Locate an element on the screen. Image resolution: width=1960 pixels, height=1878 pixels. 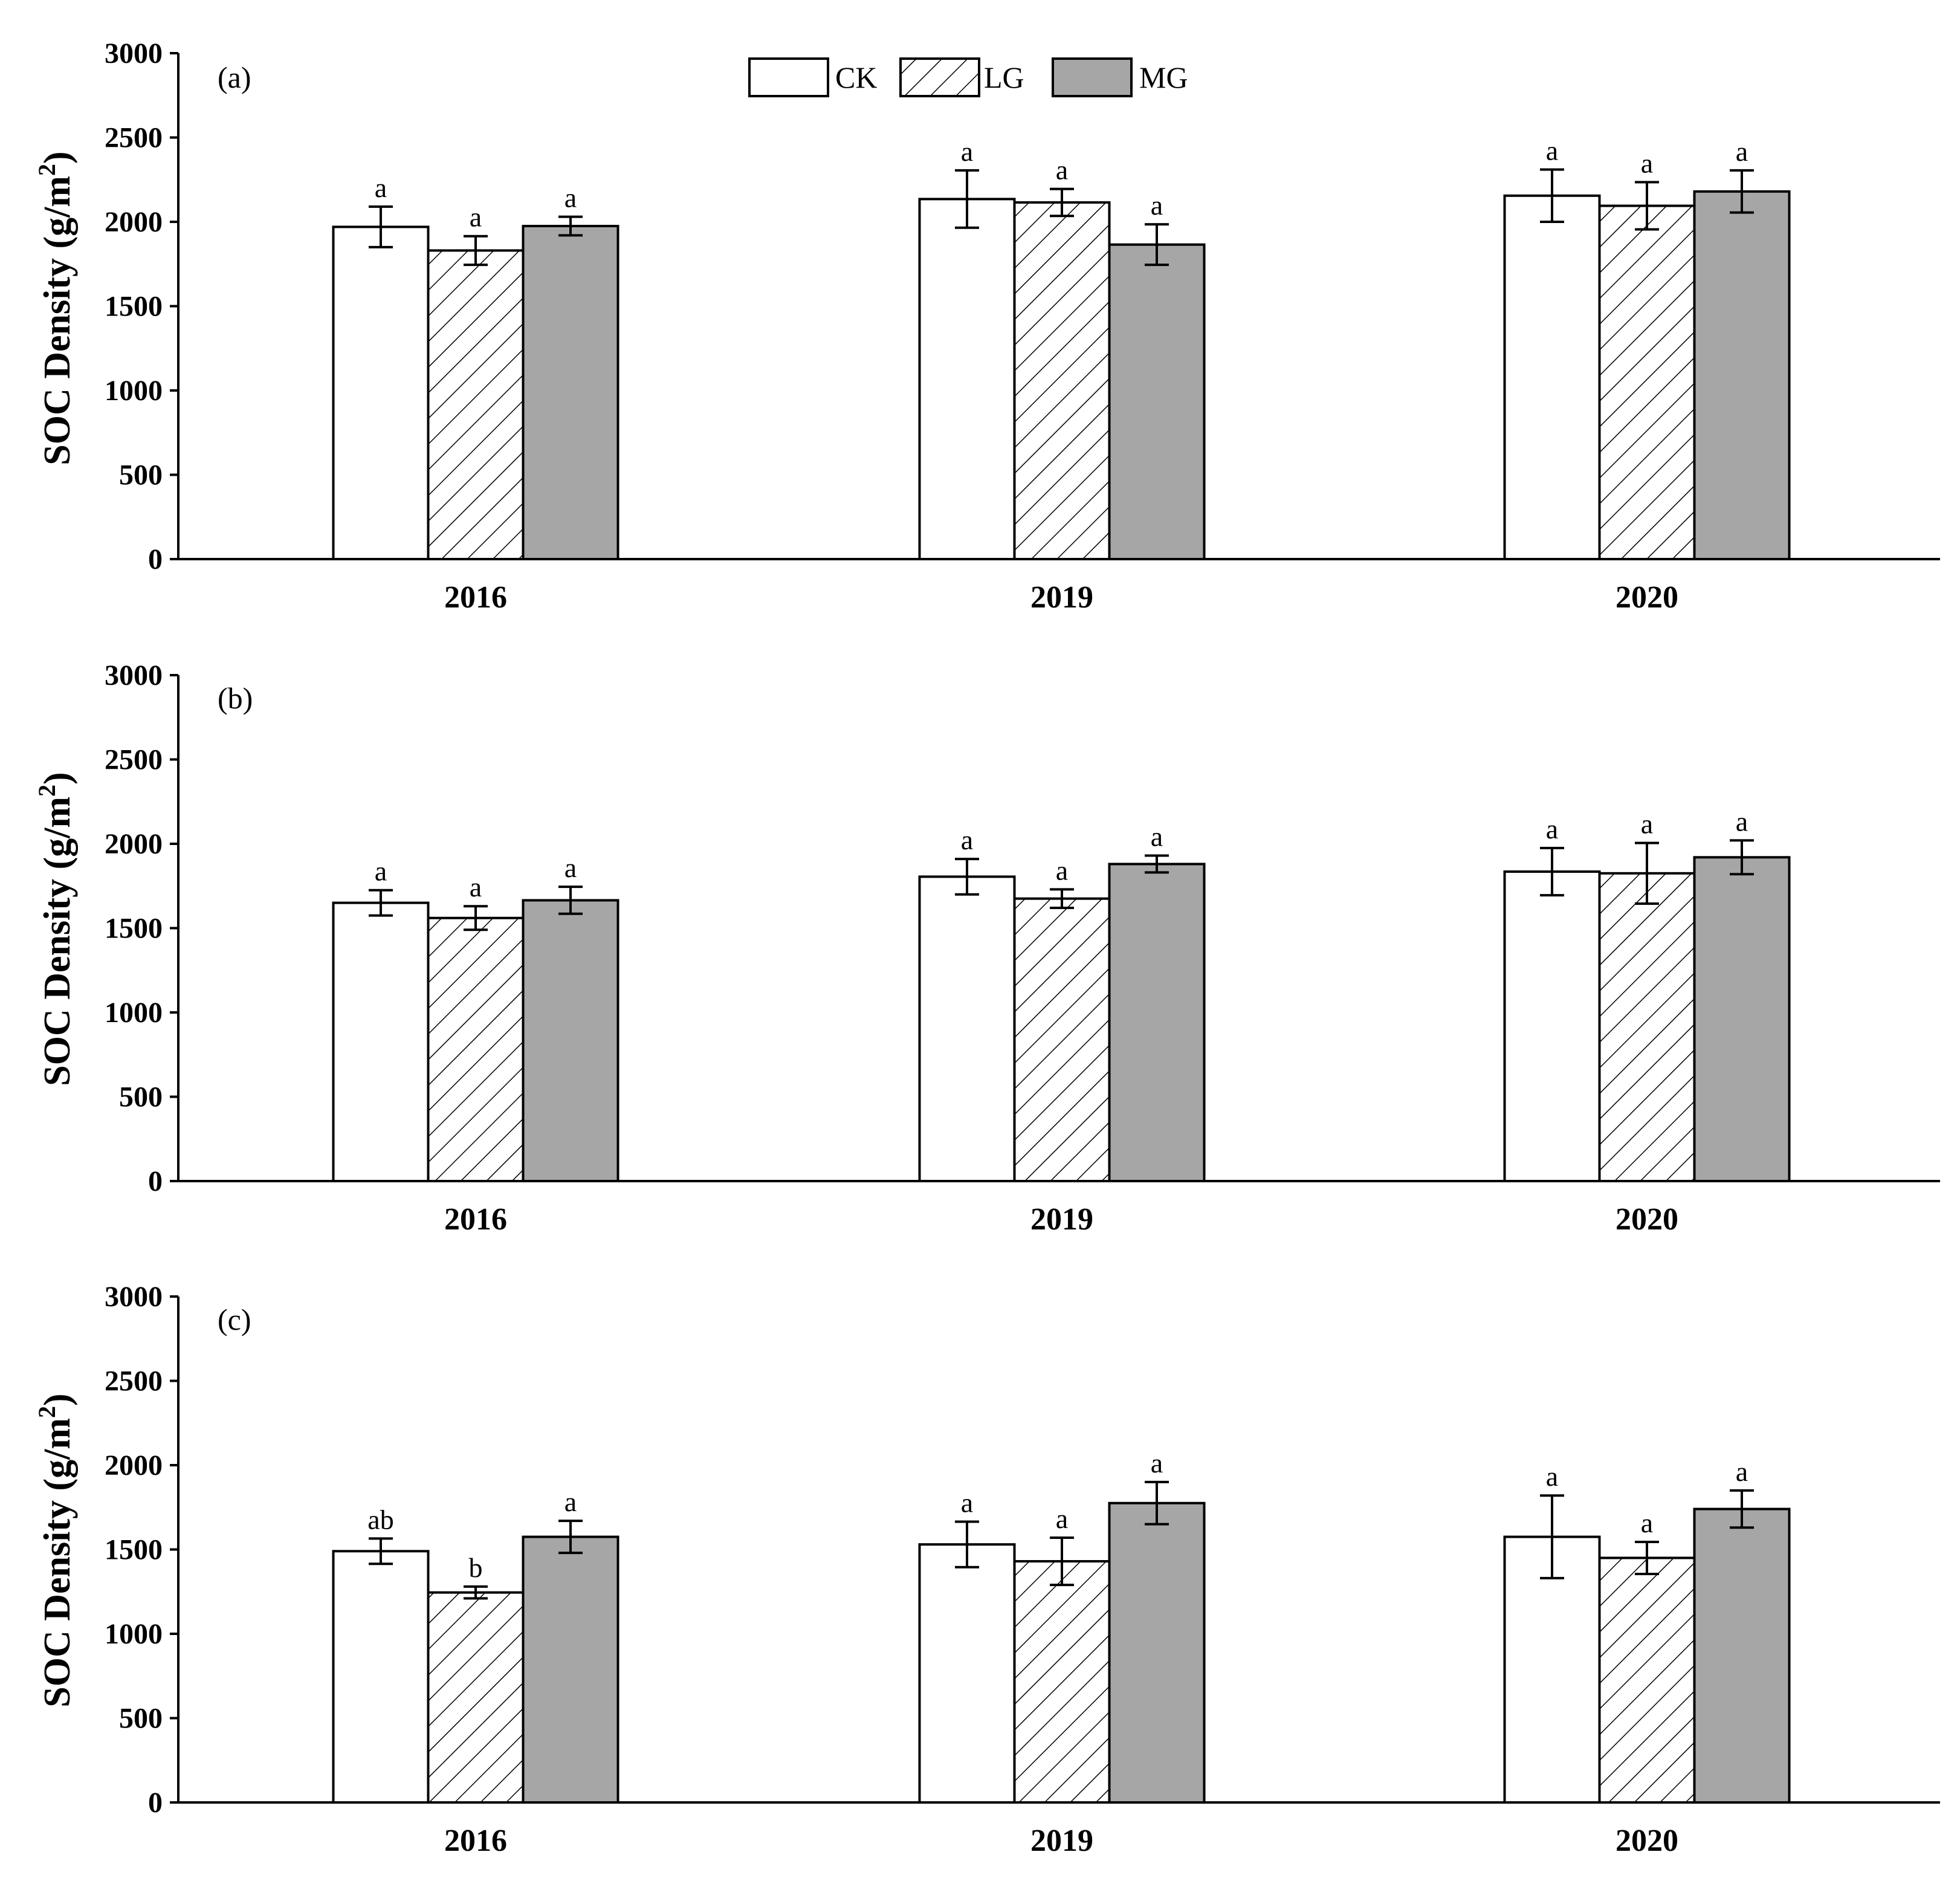
legend-label-lg: LG is located at coordinates (1004, 77).